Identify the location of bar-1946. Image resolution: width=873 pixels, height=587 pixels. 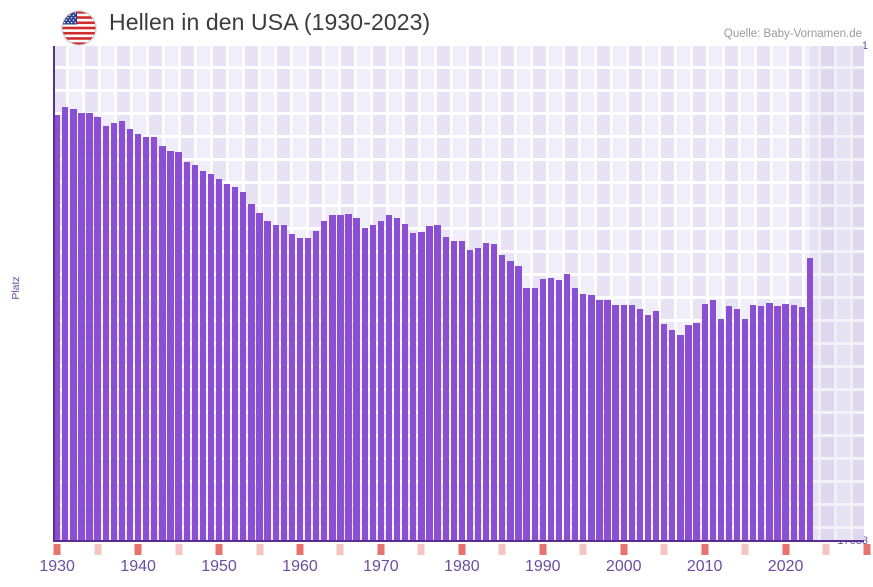
(186, 352).